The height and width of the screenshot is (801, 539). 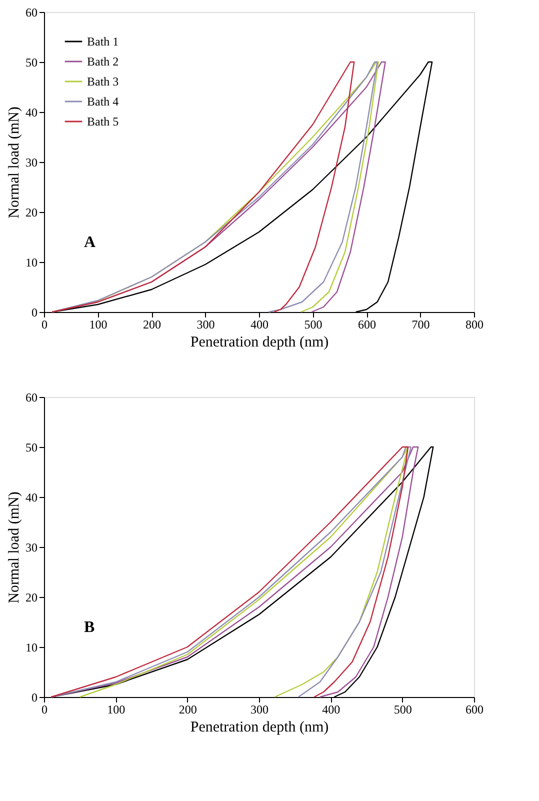 What do you see at coordinates (103, 61) in the screenshot?
I see `legend-label: Bath 2` at bounding box center [103, 61].